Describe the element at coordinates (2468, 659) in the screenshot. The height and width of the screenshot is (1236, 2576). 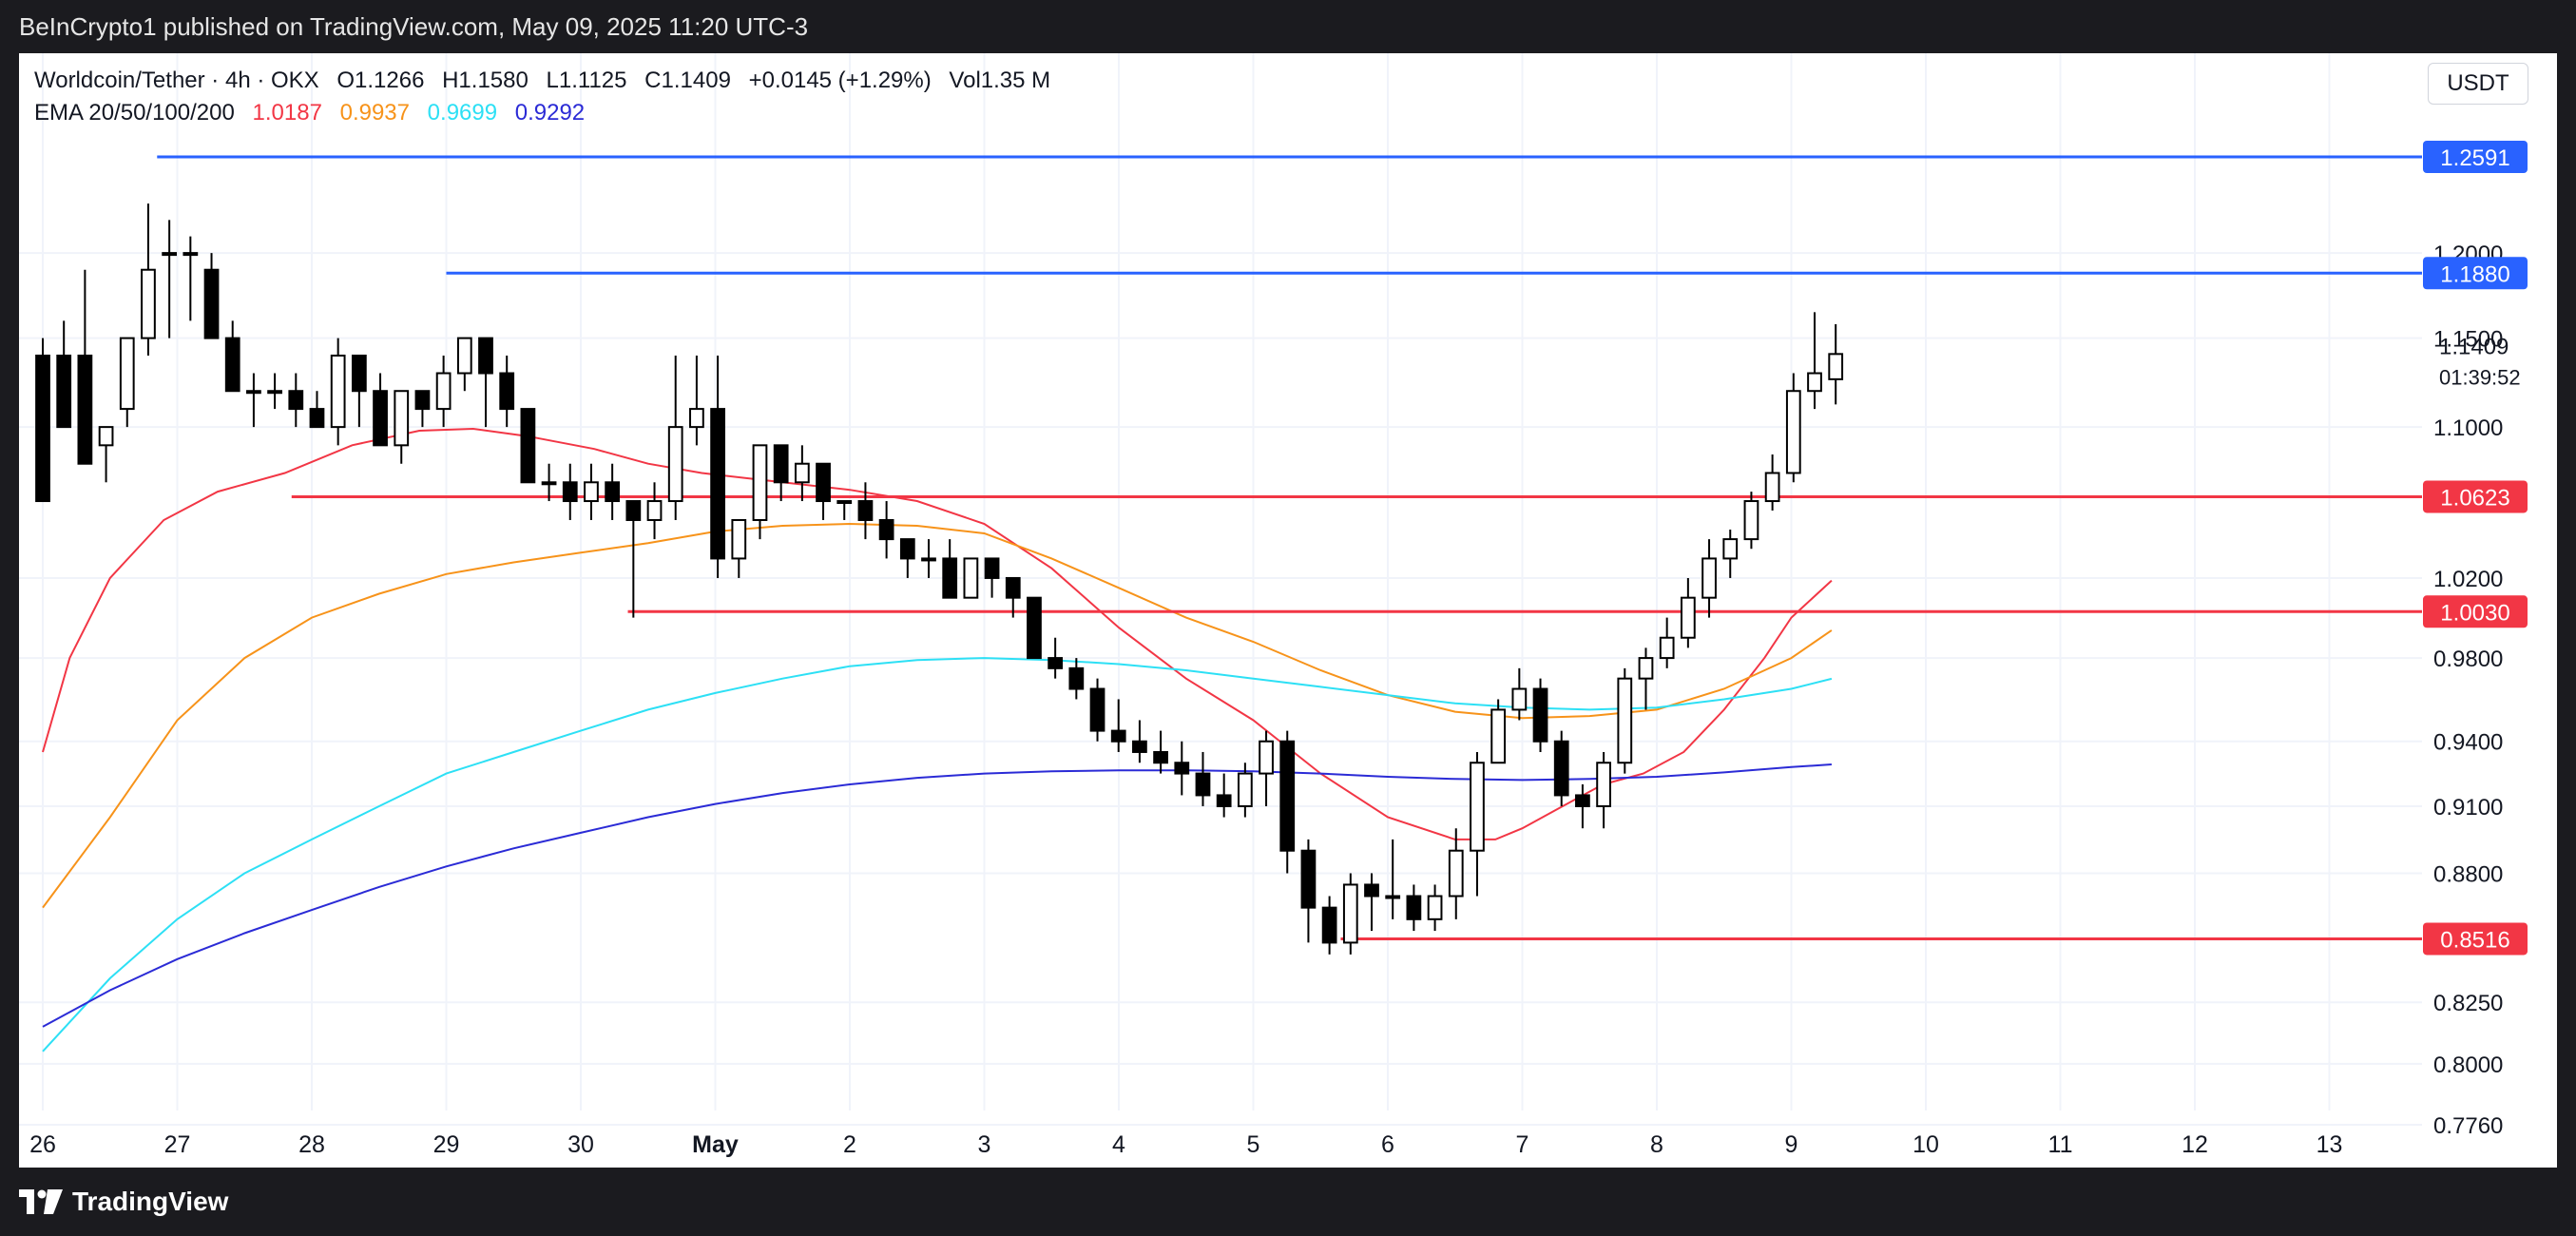
I see `price-tick-label: 0.9800` at that location.